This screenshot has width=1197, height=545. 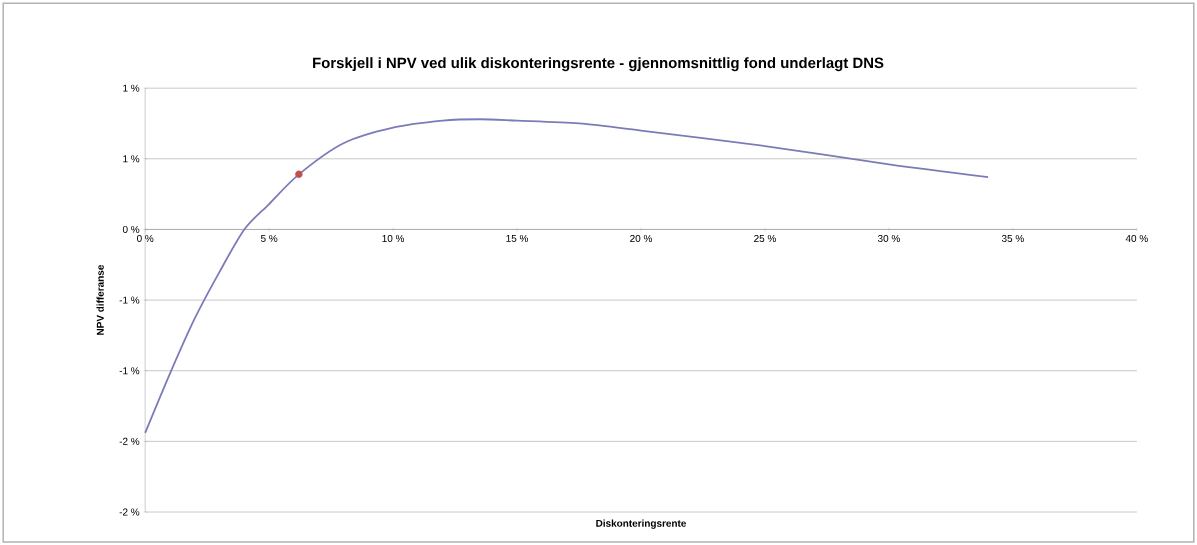 I want to click on x-tick-label: 10 %, so click(x=393, y=238).